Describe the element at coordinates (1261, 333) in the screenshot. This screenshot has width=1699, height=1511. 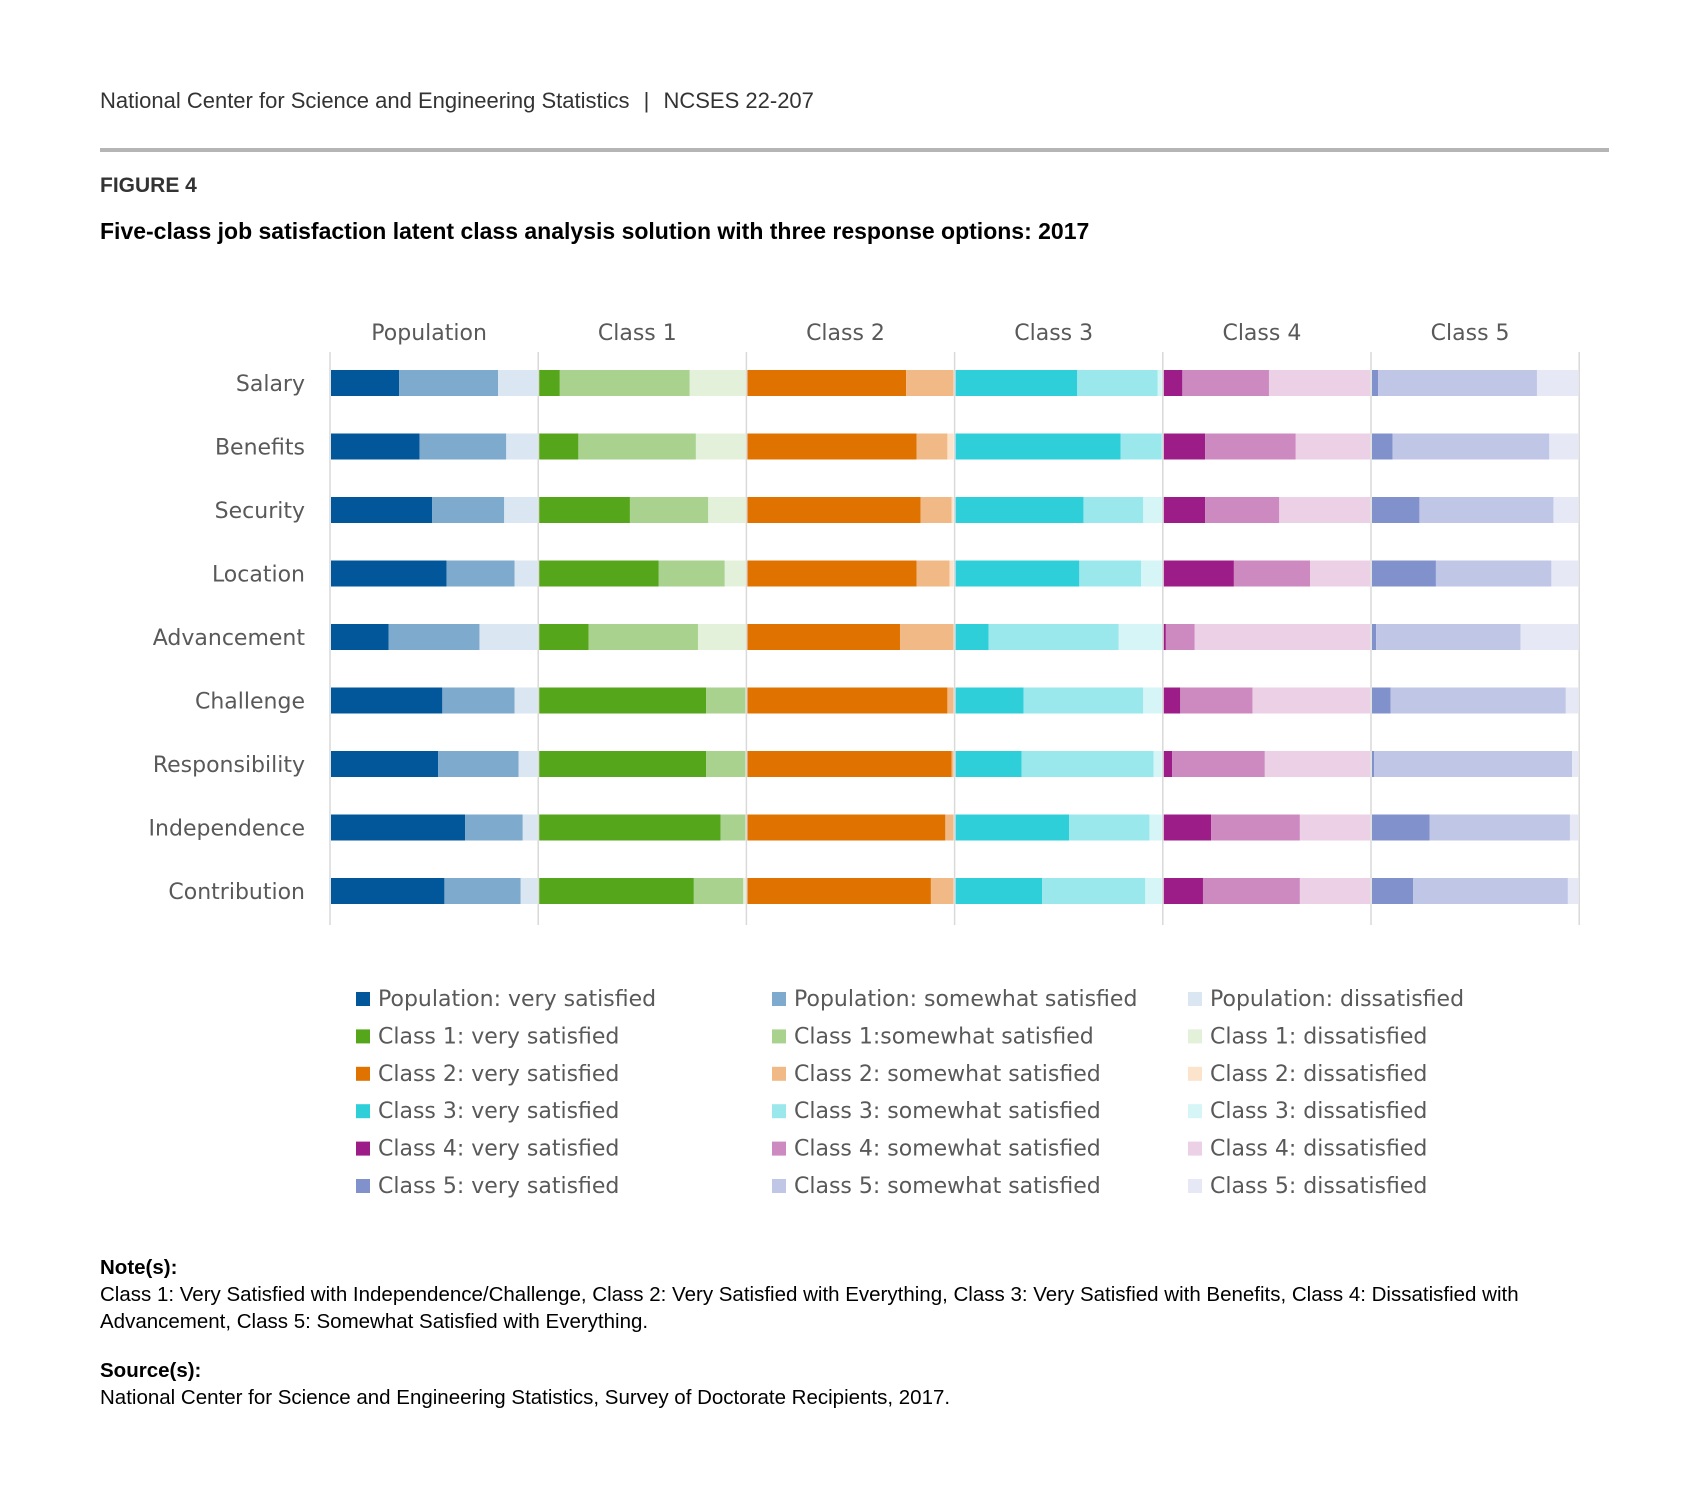
I see `panel-title: Class 4` at that location.